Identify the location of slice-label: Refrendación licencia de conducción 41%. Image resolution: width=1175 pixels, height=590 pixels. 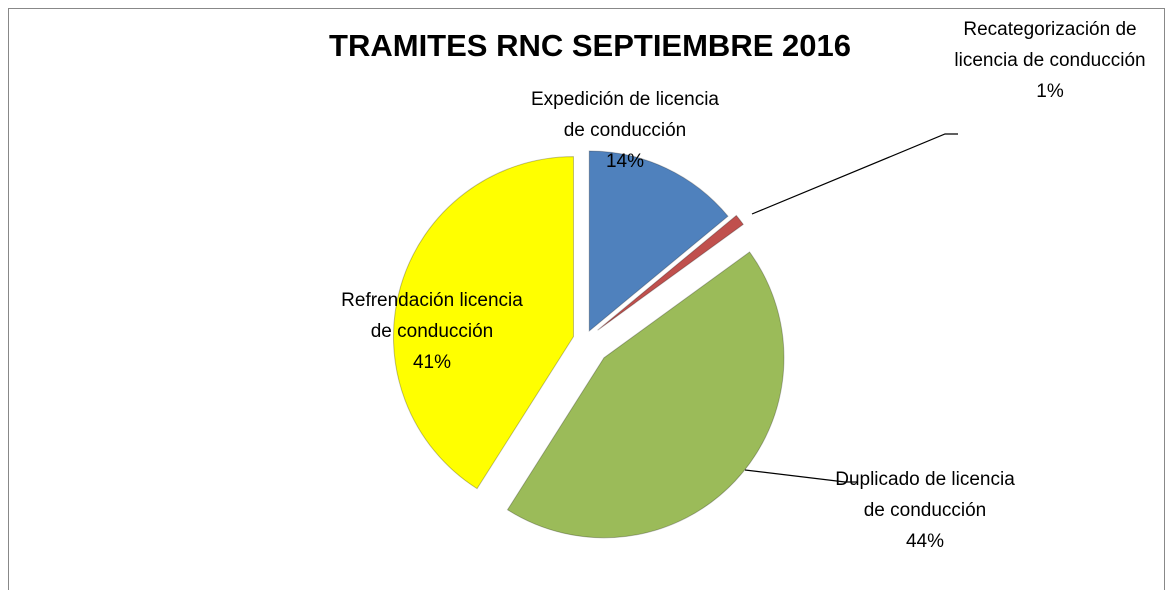
(432, 331).